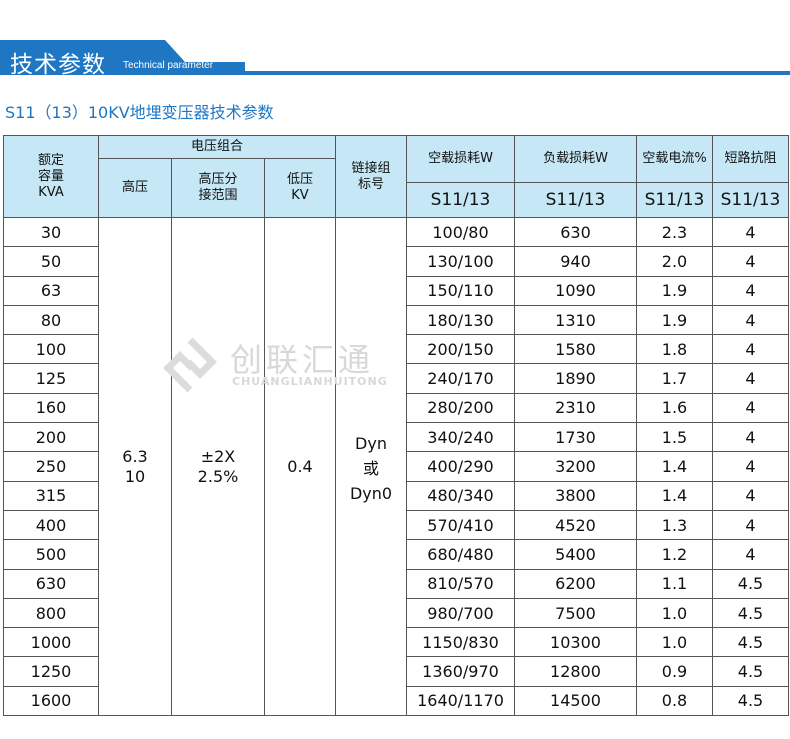 This screenshot has width=790, height=739. What do you see at coordinates (460, 701) in the screenshot?
I see `cell-no-load-loss: 1640/1170` at bounding box center [460, 701].